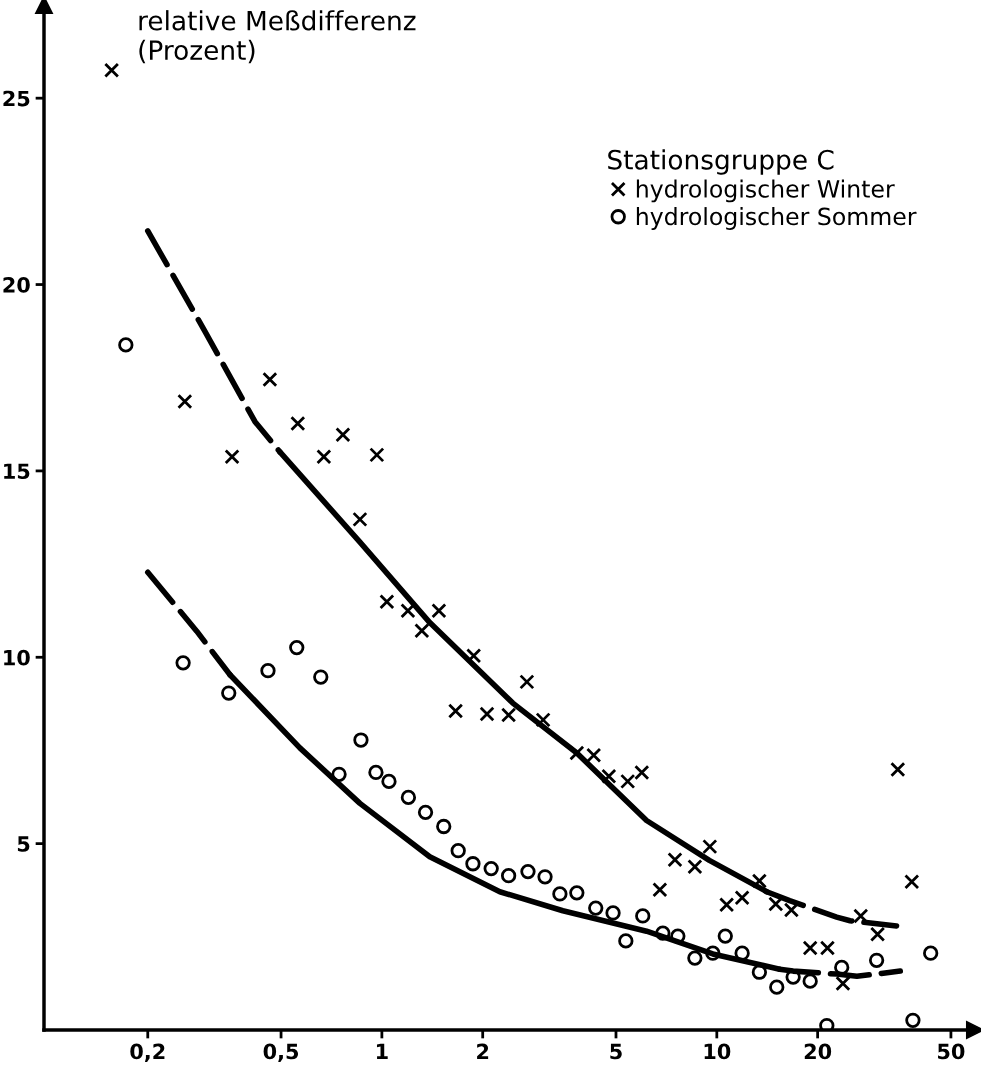 This screenshot has height=1077, width=981. Describe the element at coordinates (616, 1051) in the screenshot. I see `x-tick-label: 5` at that location.